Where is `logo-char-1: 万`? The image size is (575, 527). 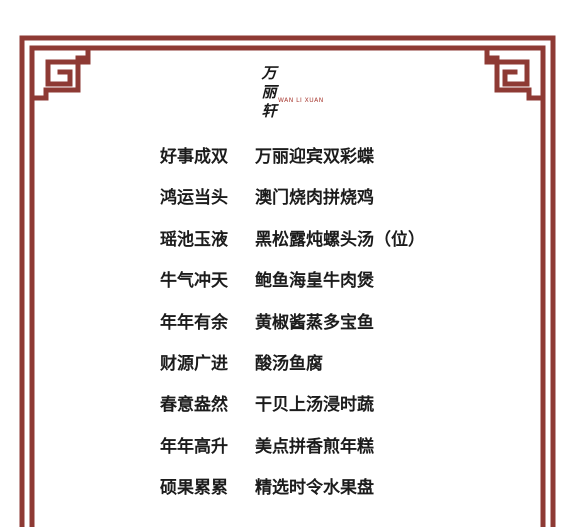
logo-char-1: 万 is located at coordinates (269, 73).